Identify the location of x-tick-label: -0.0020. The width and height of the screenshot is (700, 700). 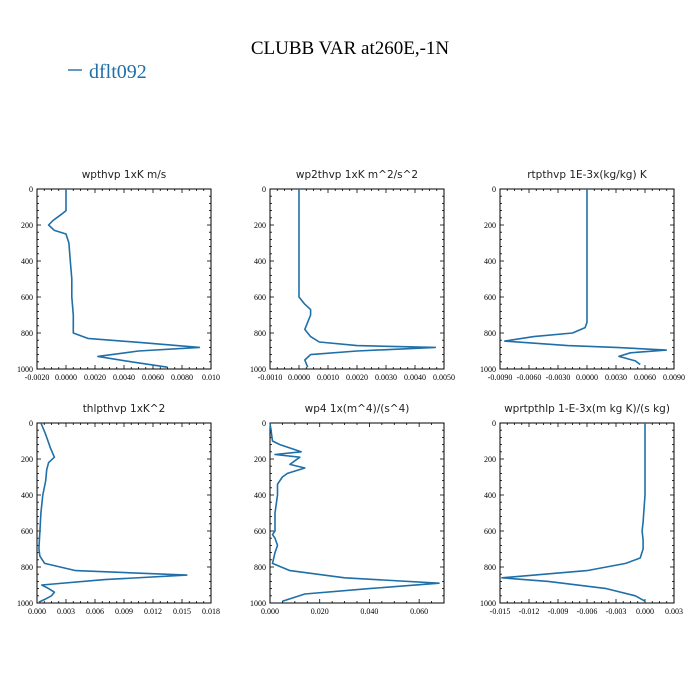
(37, 377).